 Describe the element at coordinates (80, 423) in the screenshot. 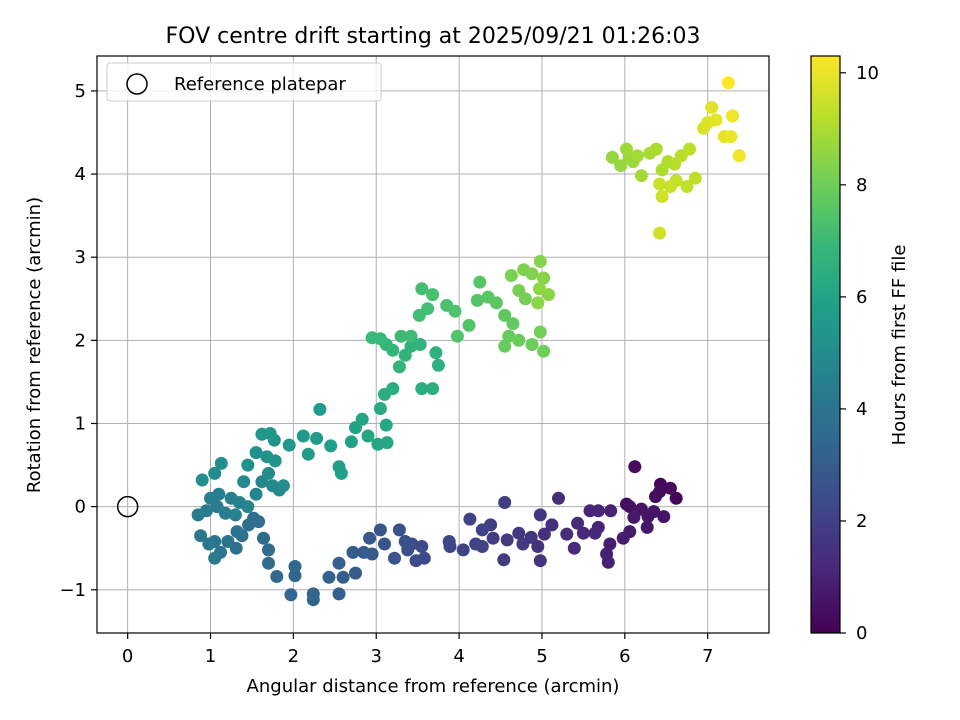

I see `y-tick-label: 1` at that location.